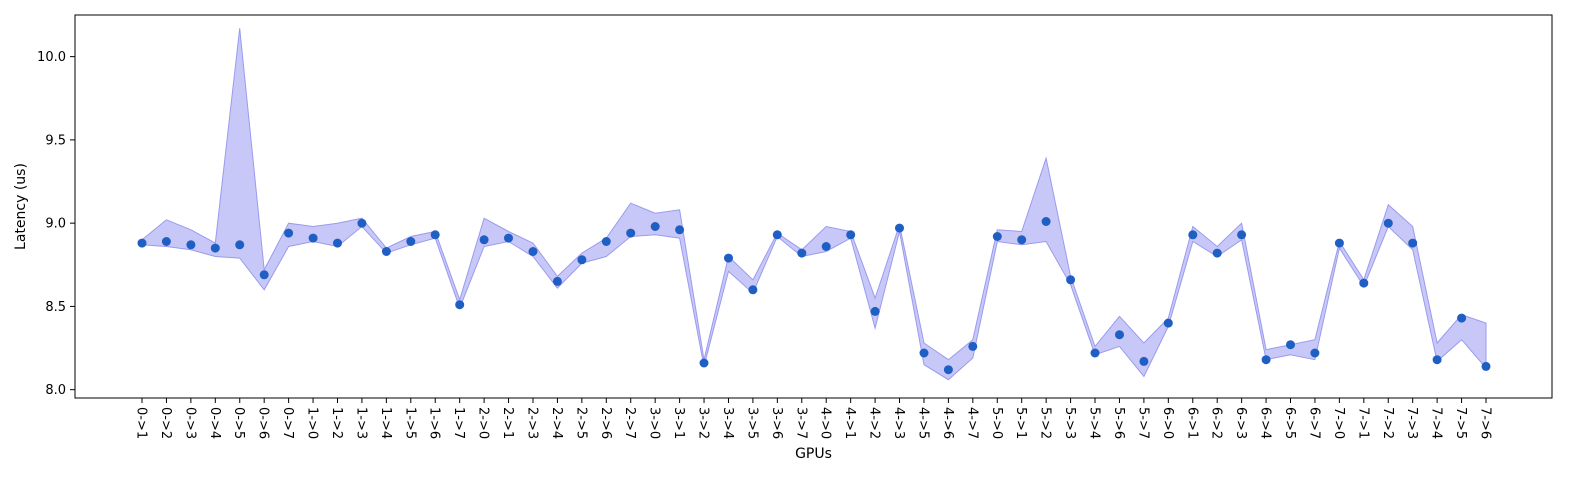 The width and height of the screenshot is (1580, 480). Describe the element at coordinates (1387, 423) in the screenshot. I see `x-tick-label: 7->2` at that location.